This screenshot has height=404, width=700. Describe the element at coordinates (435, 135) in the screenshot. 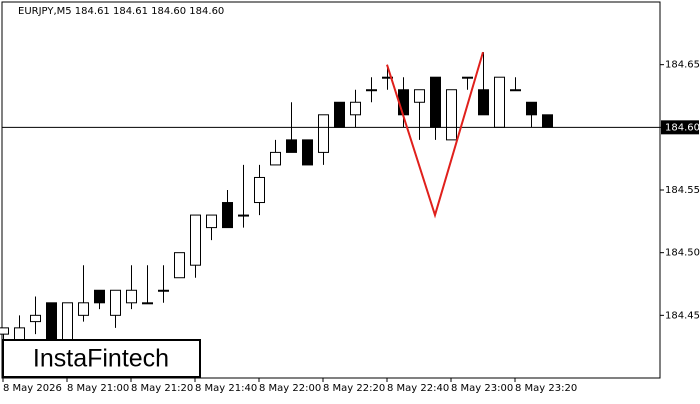

I see `pattern-line` at that location.